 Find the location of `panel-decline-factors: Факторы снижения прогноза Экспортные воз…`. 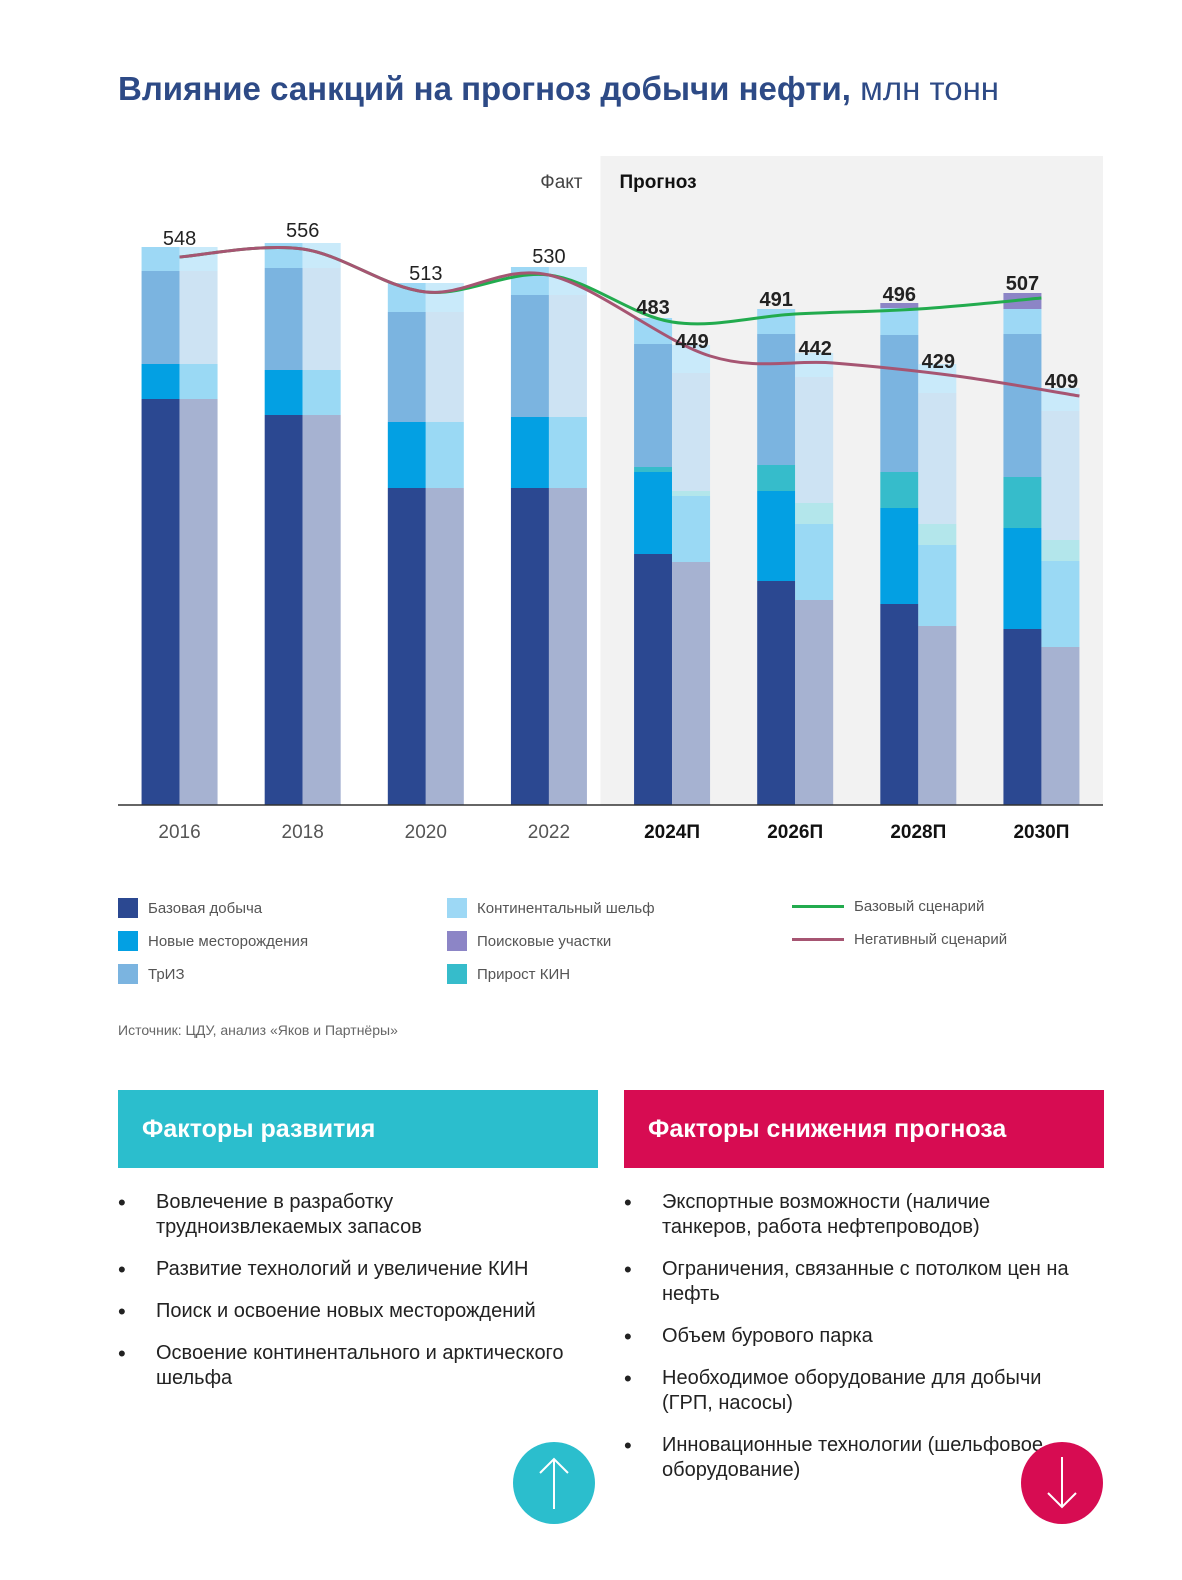

panel-decline-factors: Факторы снижения прогноза Экспортные воз… is located at coordinates (864, 1295).